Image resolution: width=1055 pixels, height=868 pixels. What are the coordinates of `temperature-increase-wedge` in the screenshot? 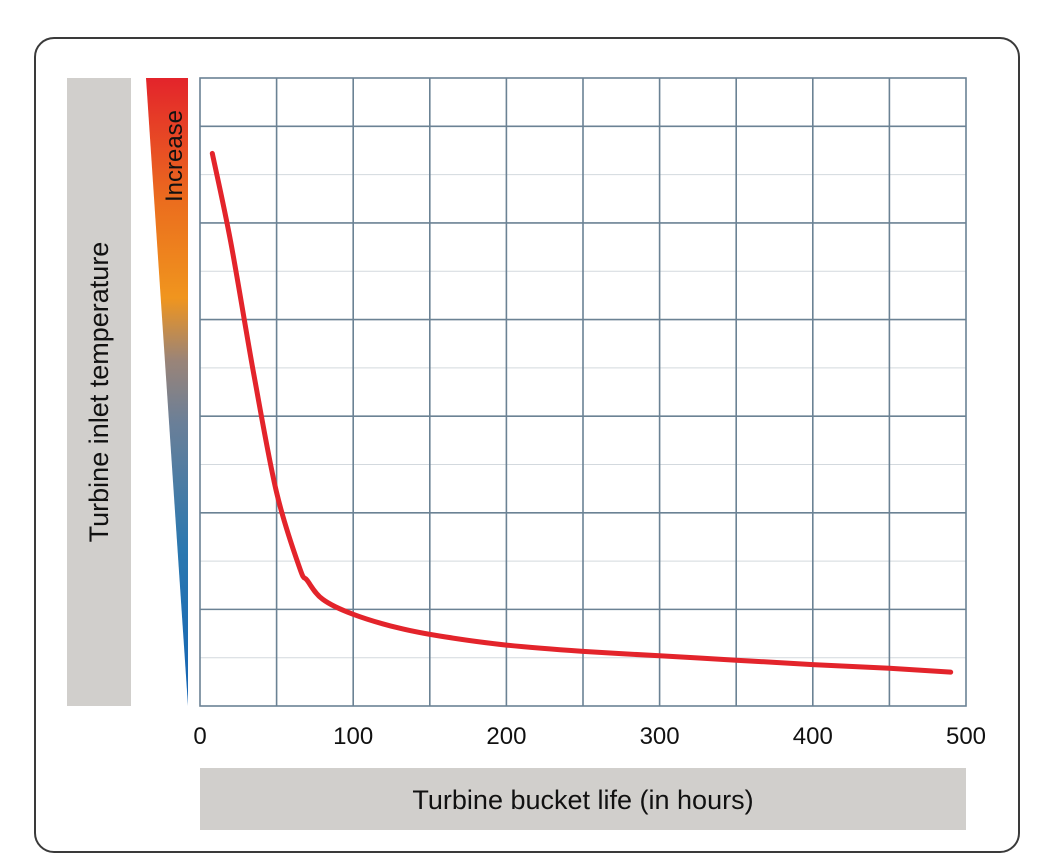 It's located at (167, 392).